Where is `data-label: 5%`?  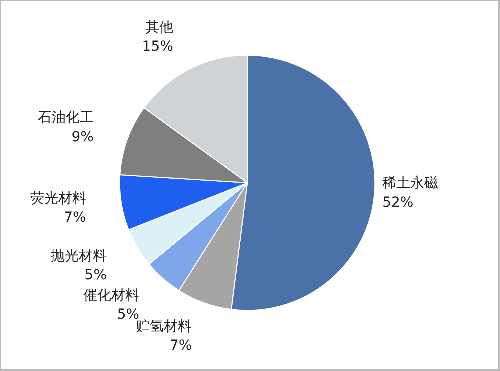
data-label: 5% is located at coordinates (96, 276).